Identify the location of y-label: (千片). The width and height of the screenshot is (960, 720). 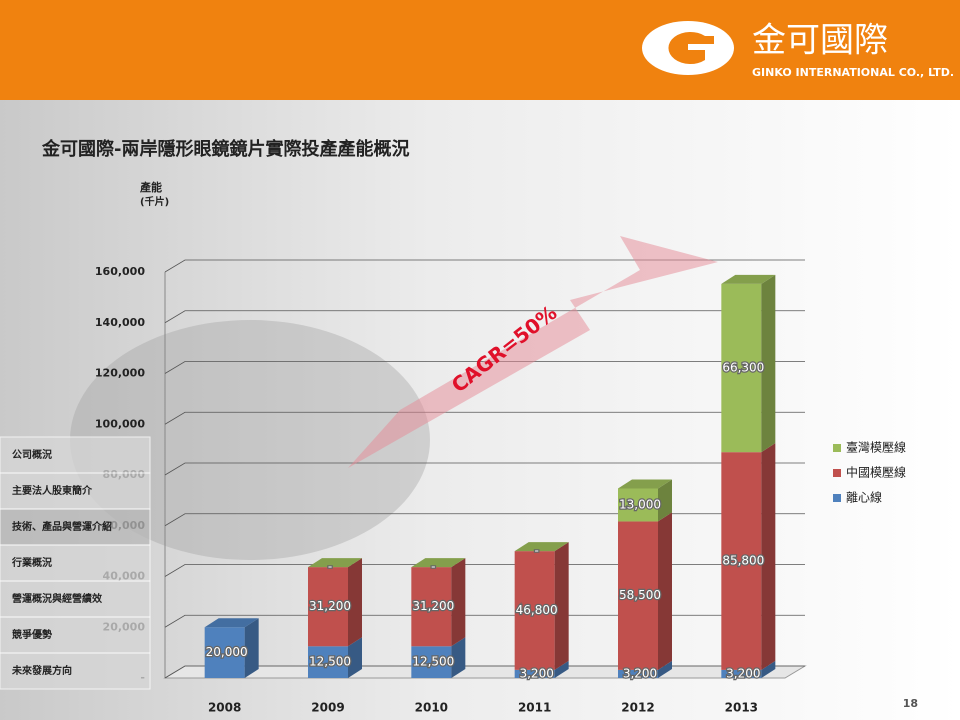
(154, 201).